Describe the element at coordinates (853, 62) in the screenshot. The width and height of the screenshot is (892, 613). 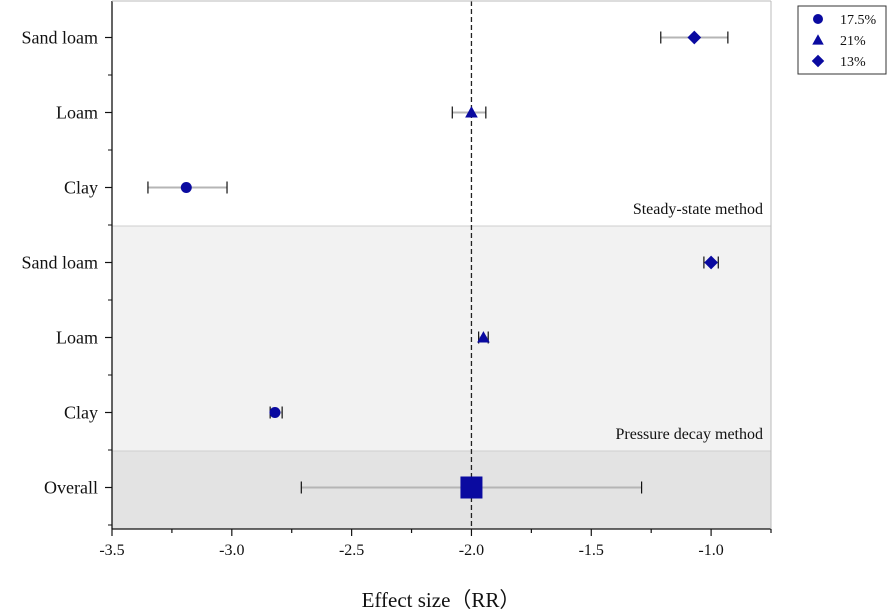
I see `legend-label: 13%` at that location.